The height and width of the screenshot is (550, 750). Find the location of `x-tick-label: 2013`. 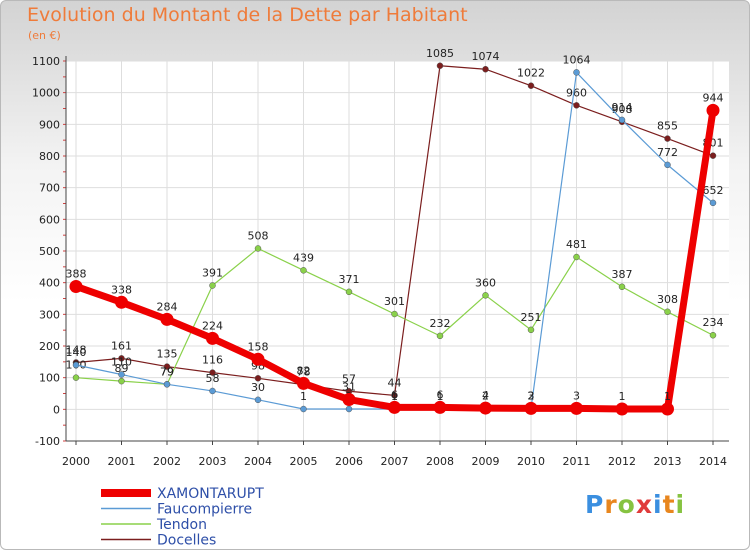

x-tick-label: 2013 is located at coordinates (668, 461).